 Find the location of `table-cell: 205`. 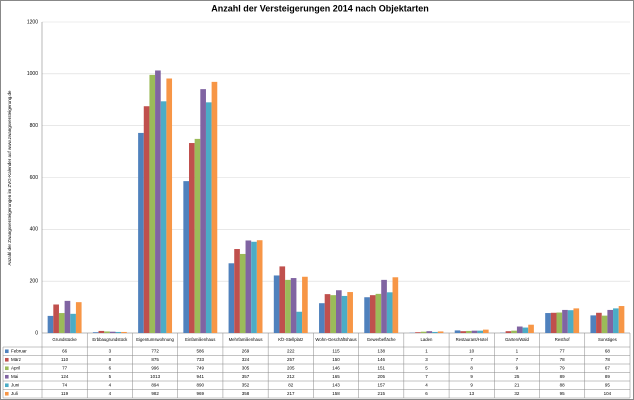

table-cell: 205 is located at coordinates (381, 376).